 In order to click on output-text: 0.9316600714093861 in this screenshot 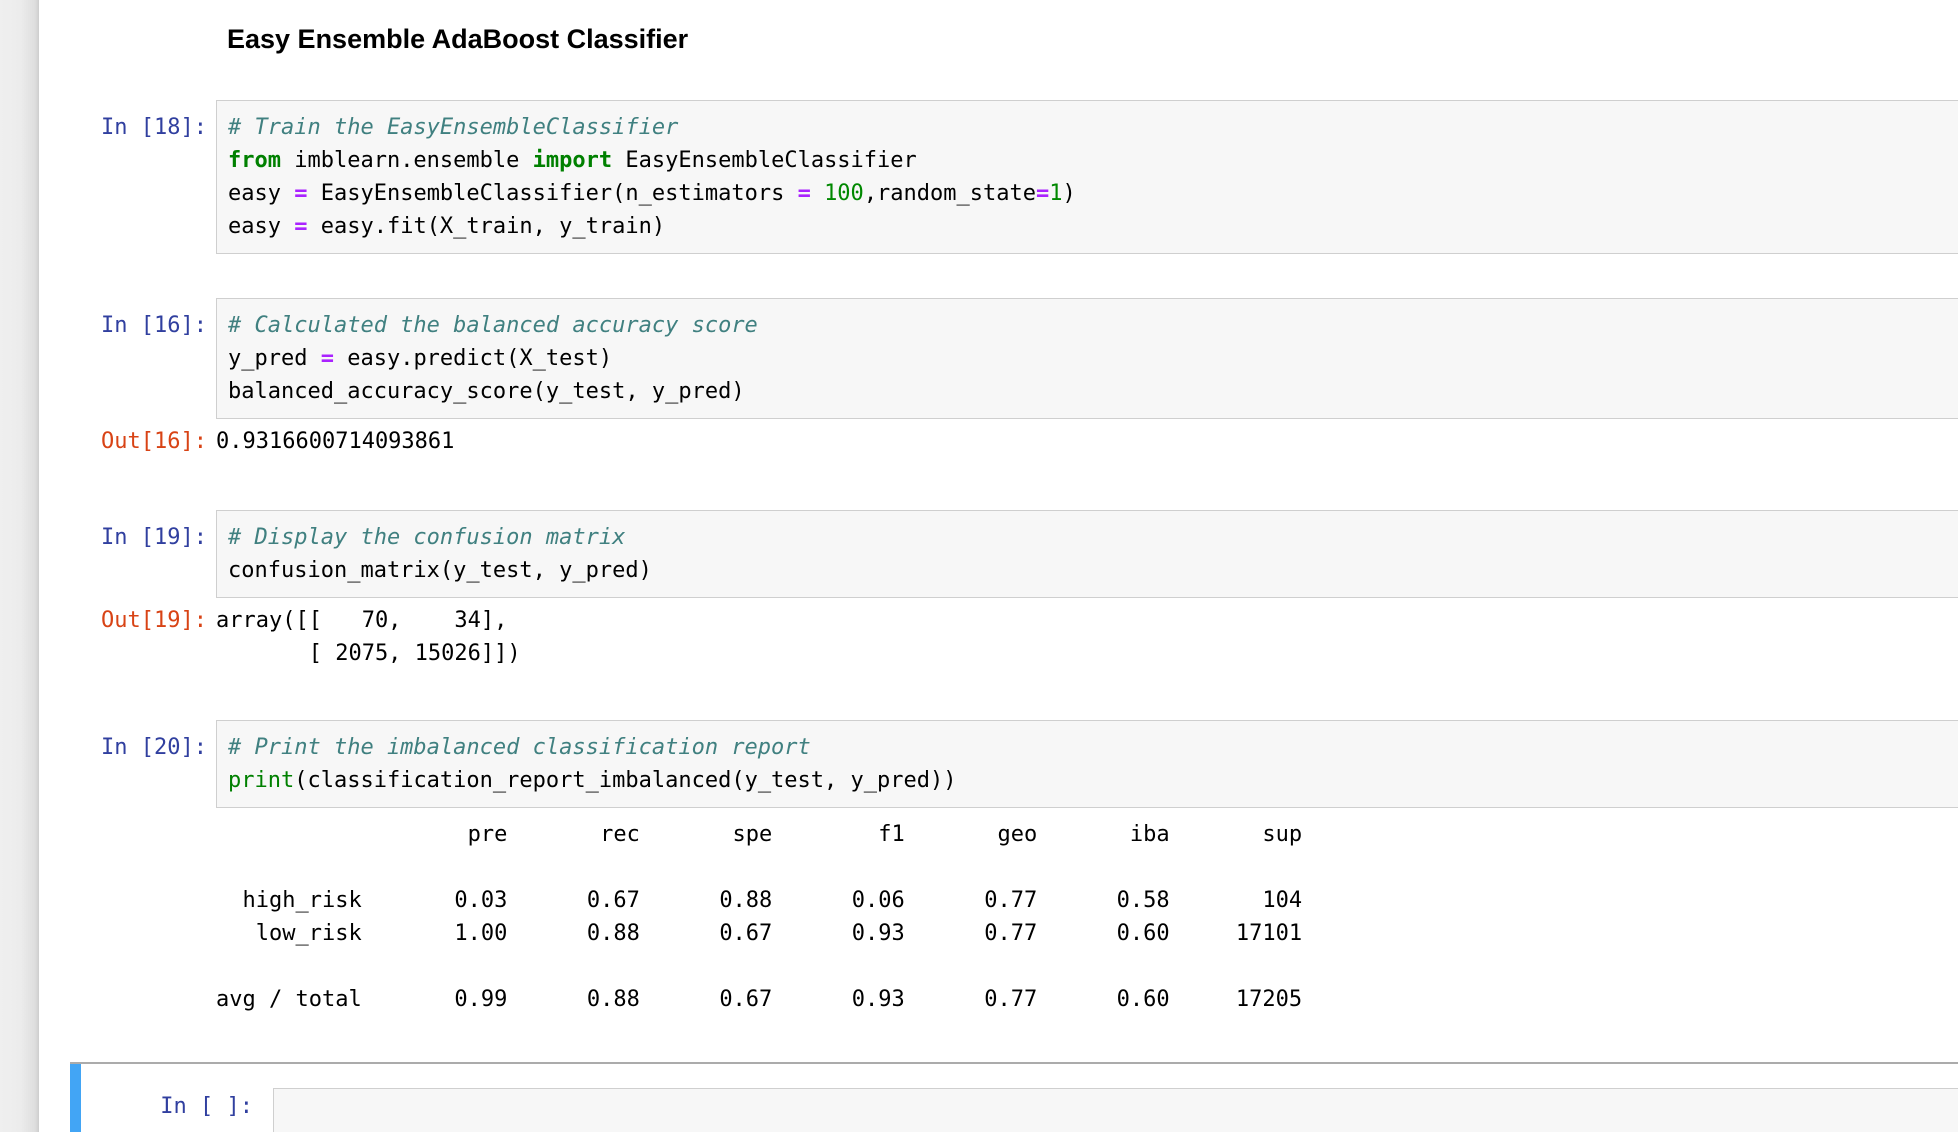, I will do `click(335, 441)`.